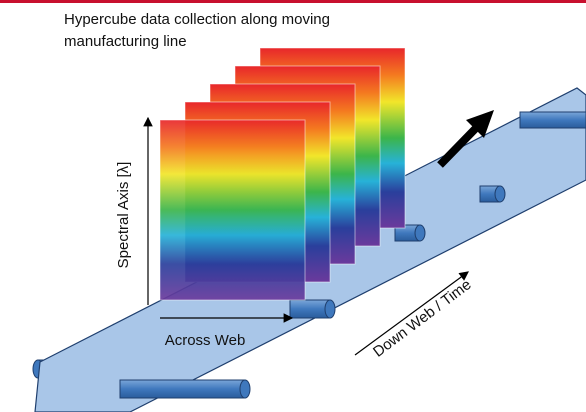 Image resolution: width=586 pixels, height=412 pixels. What do you see at coordinates (232, 210) in the screenshot?
I see `spectral-frame` at bounding box center [232, 210].